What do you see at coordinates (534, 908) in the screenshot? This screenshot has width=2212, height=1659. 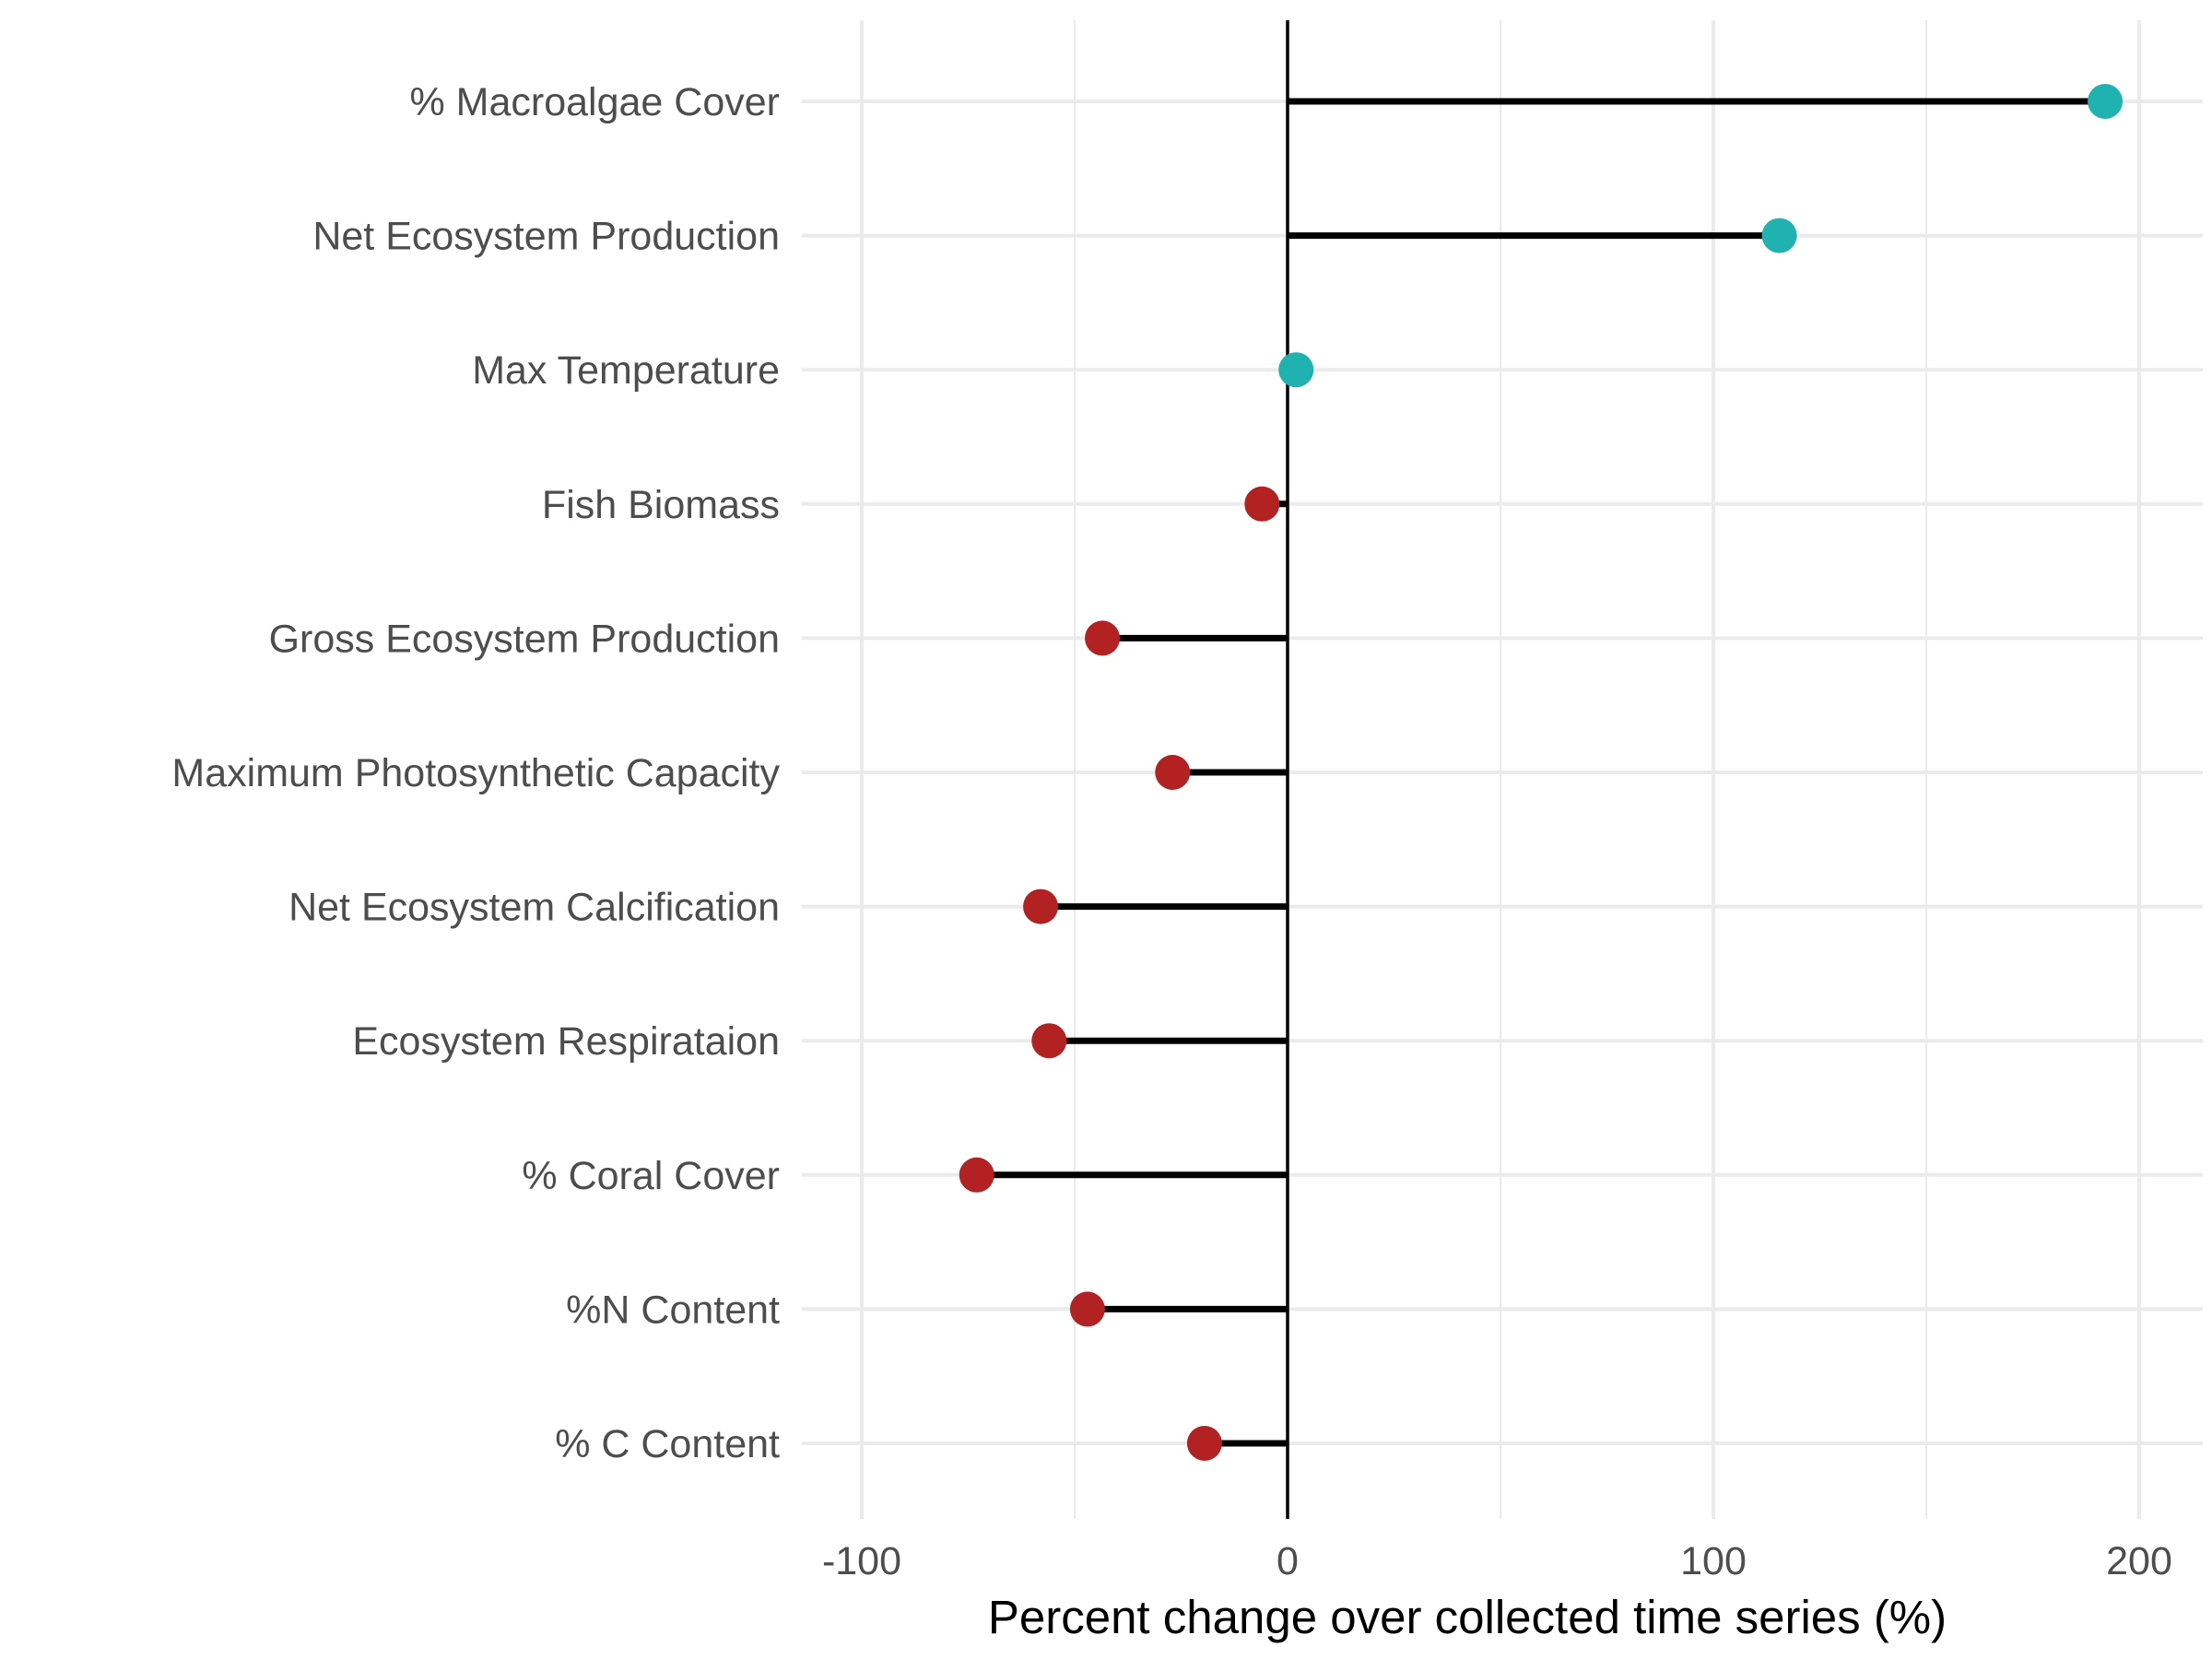 I see `category-label: Net Ecosystem Calcification` at bounding box center [534, 908].